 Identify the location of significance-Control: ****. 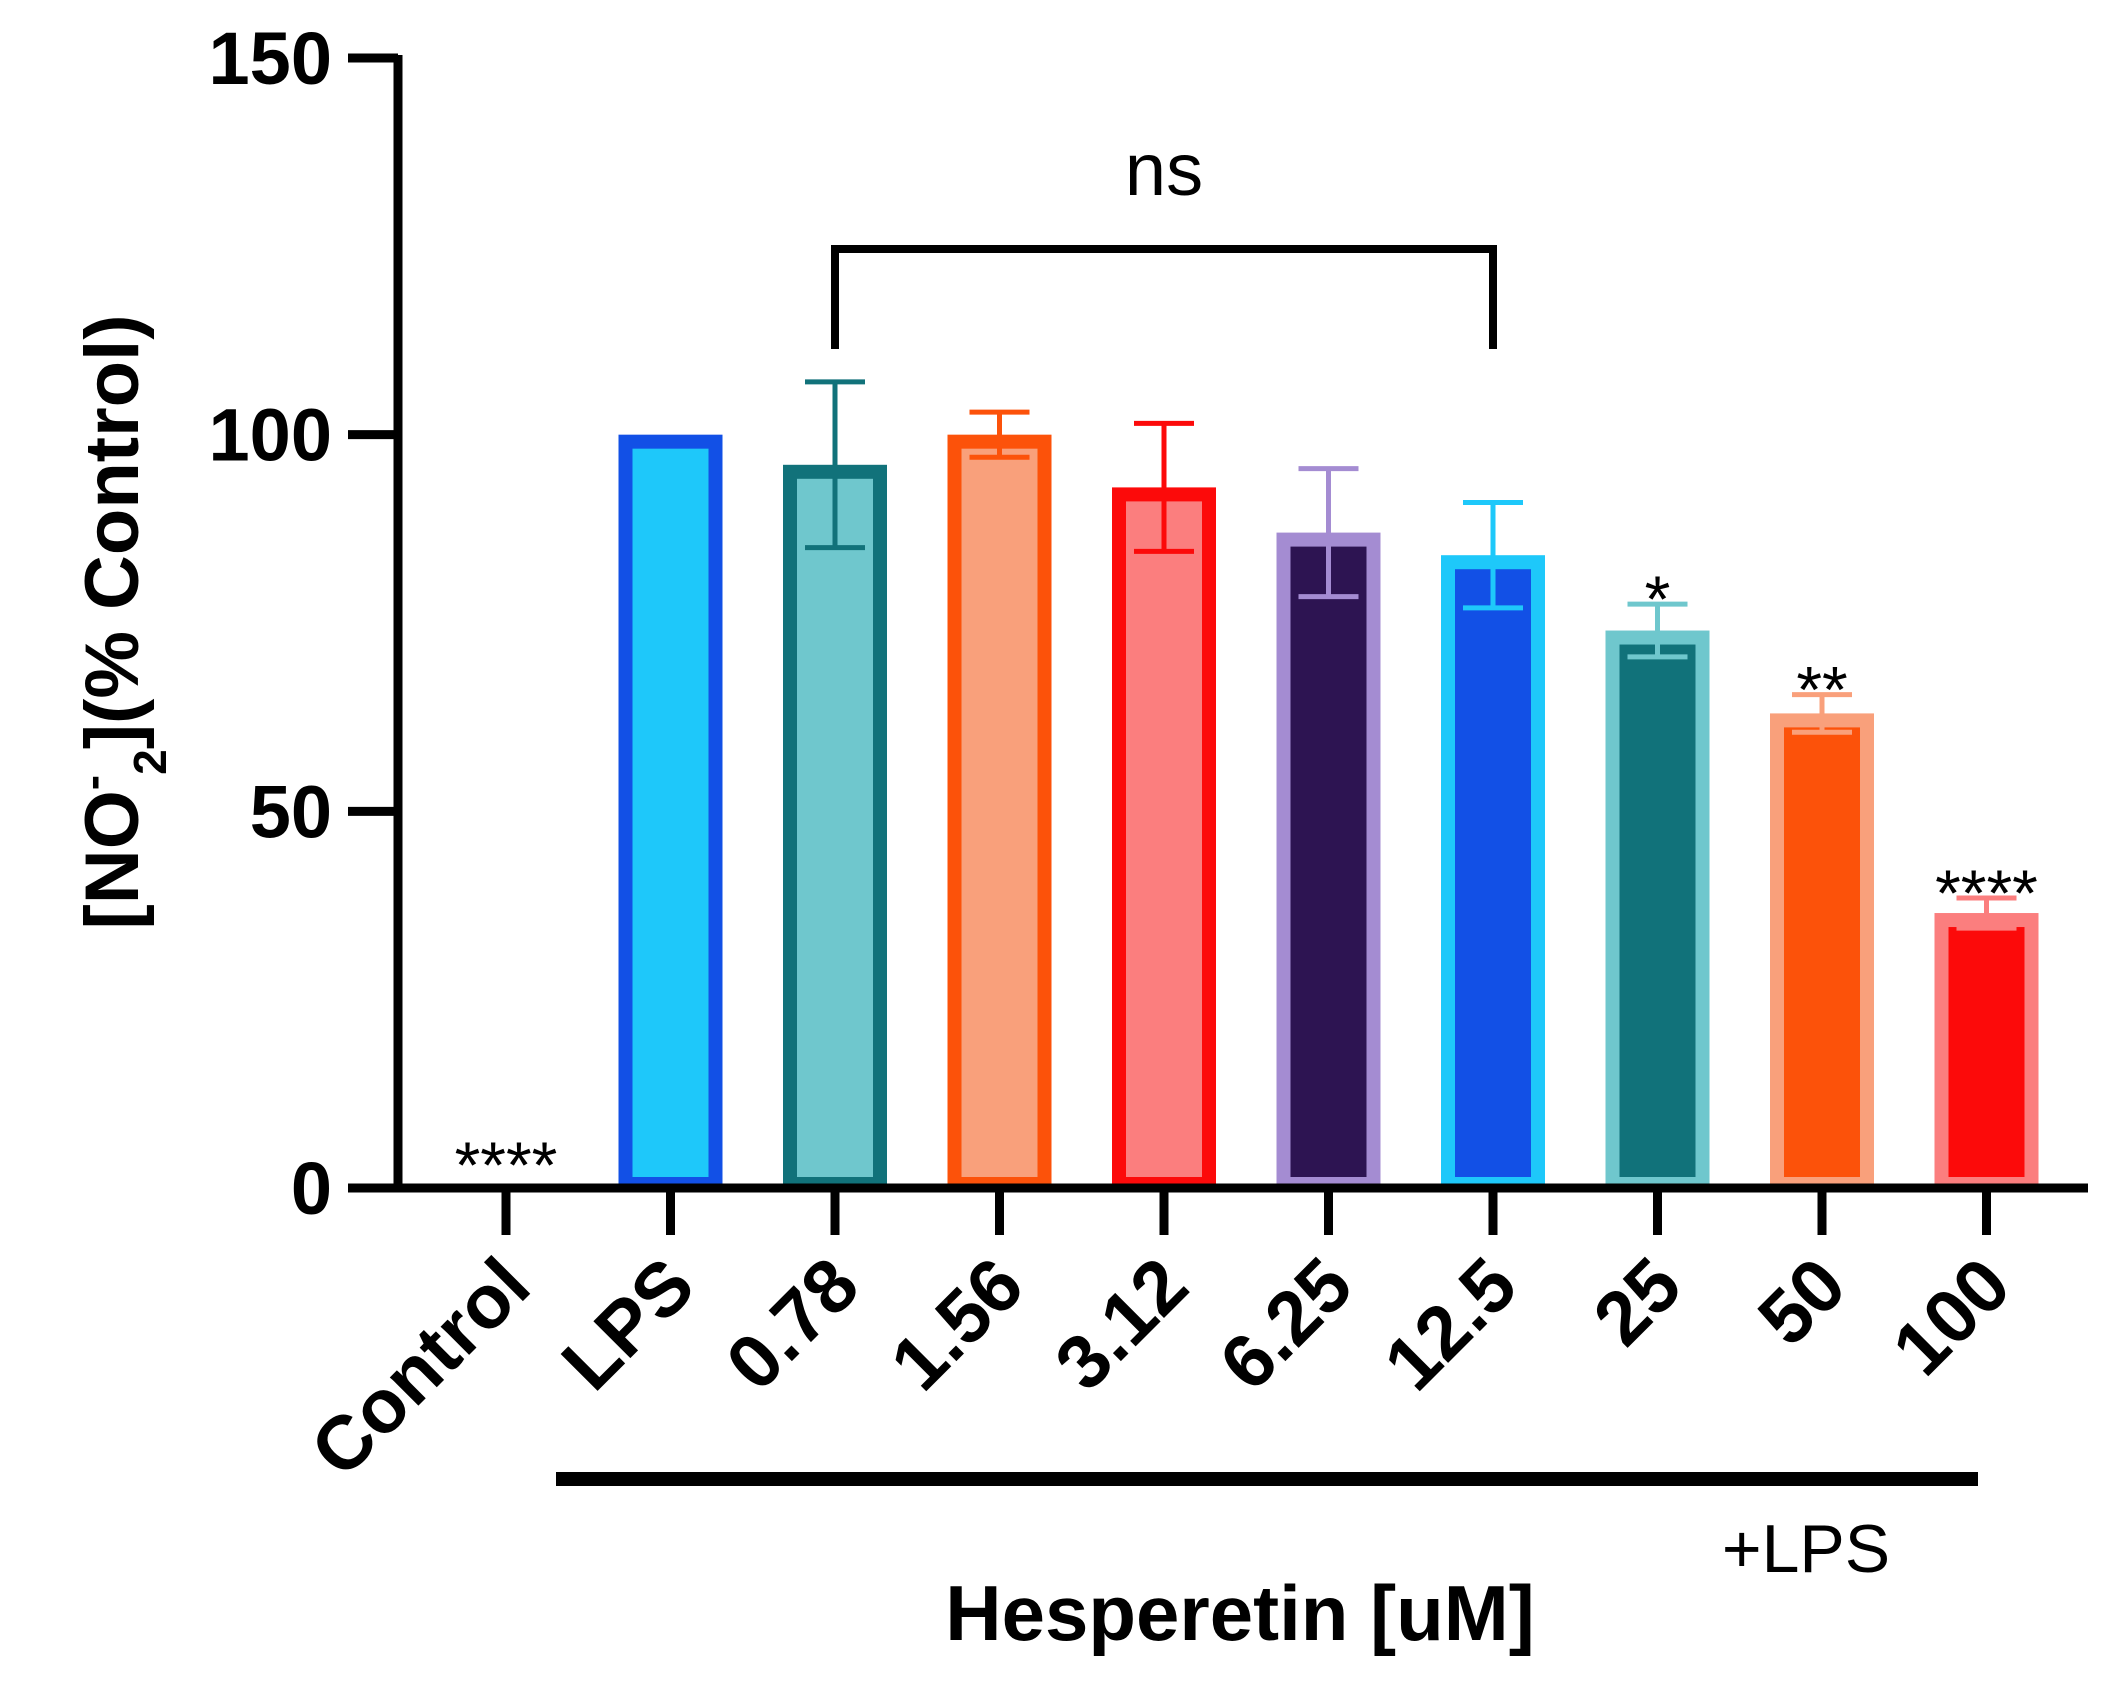
(506, 1165).